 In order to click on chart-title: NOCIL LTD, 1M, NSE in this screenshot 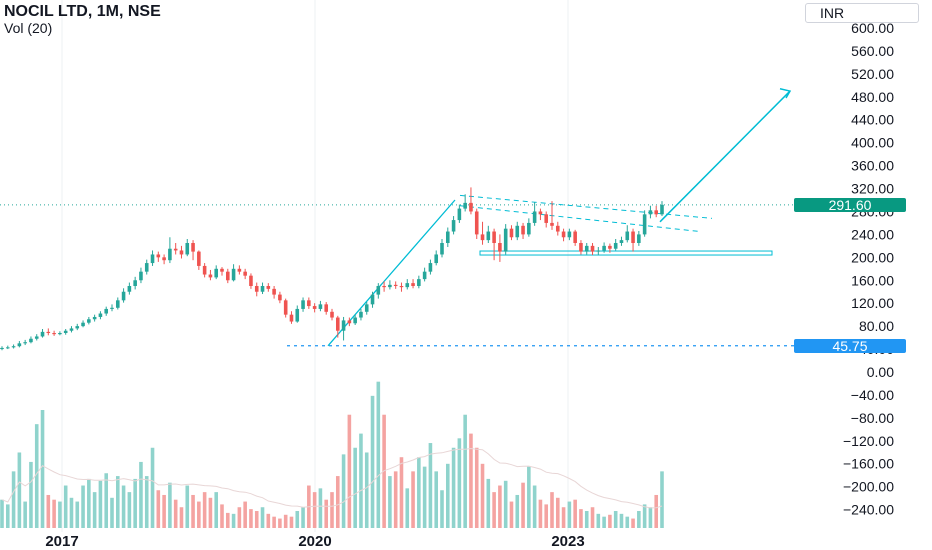, I will do `click(82, 11)`.